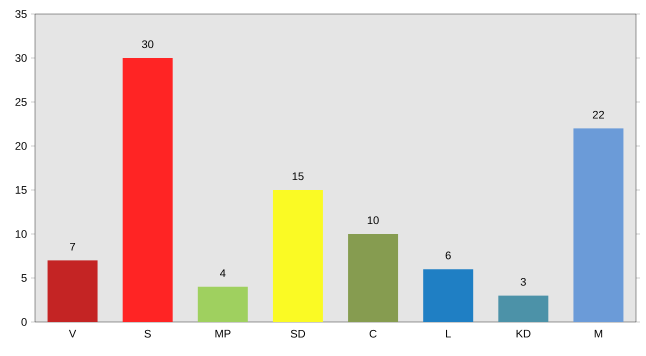 Image resolution: width=646 pixels, height=356 pixels. What do you see at coordinates (147, 334) in the screenshot?
I see `x-tick-label: S` at bounding box center [147, 334].